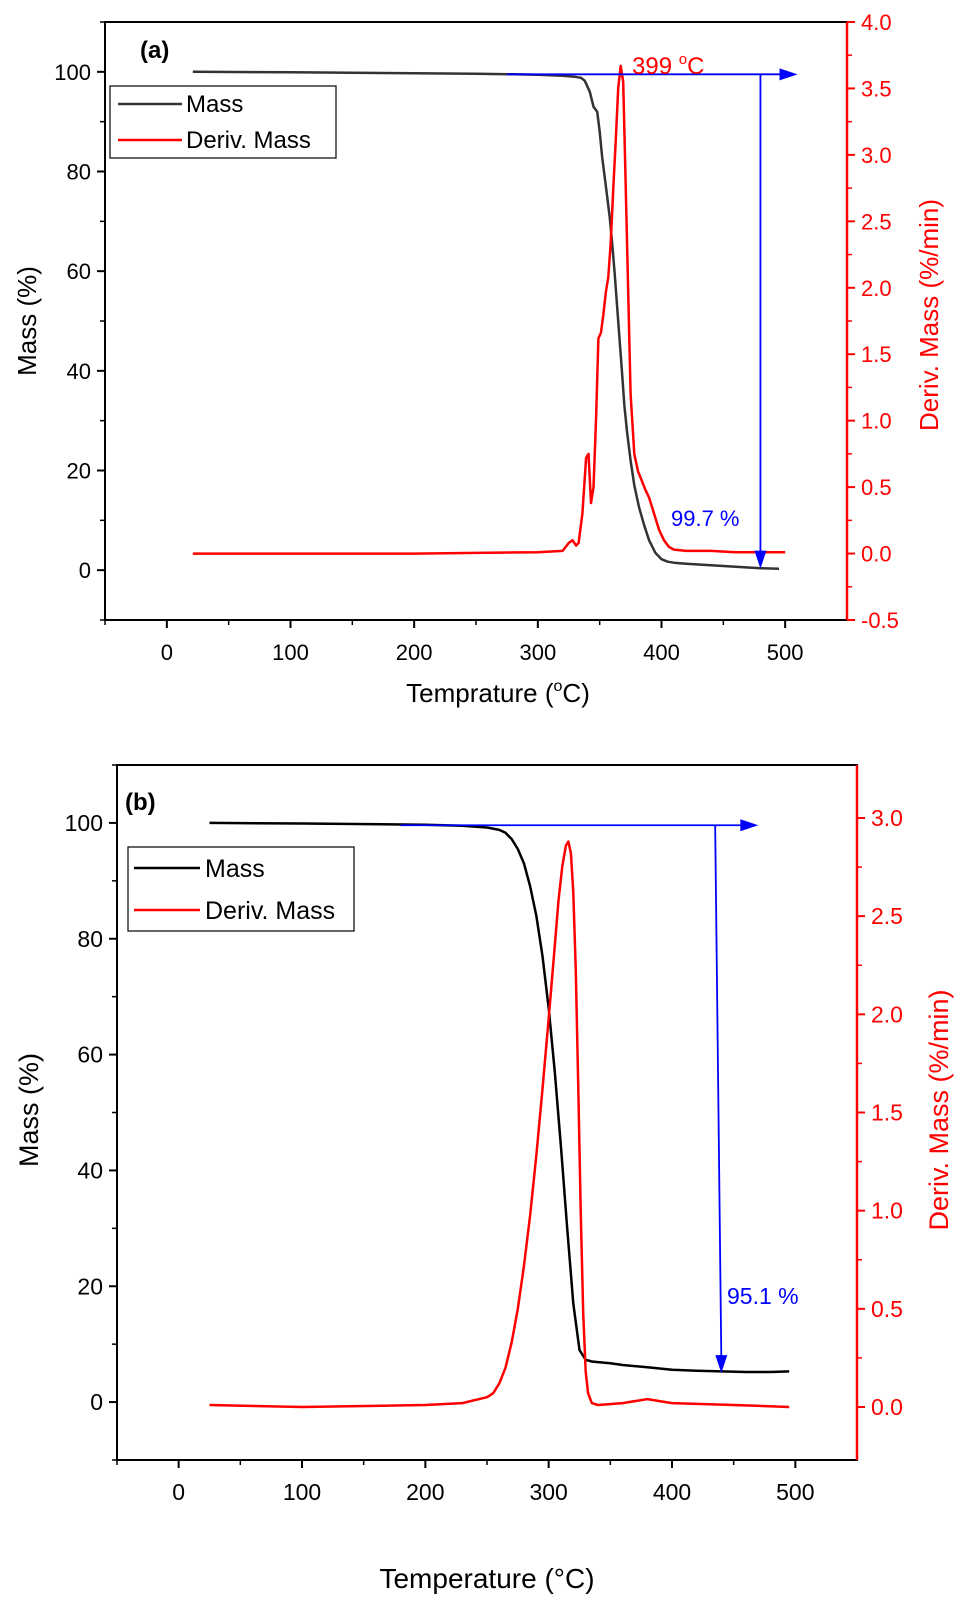 This screenshot has height=1600, width=975. Describe the element at coordinates (880, 620) in the screenshot. I see `y2-tick-label: -0.5` at that location.